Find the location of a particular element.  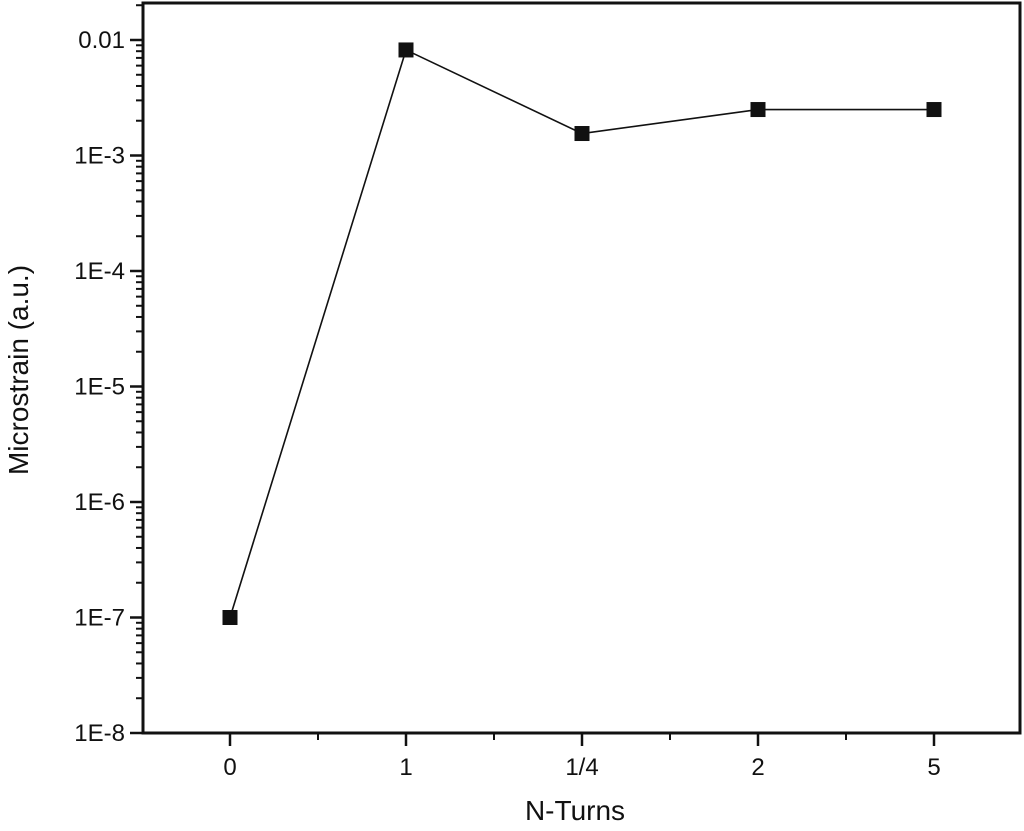

x-axis-ticks: 0 1 1/4 2 5 is located at coordinates (582, 757).